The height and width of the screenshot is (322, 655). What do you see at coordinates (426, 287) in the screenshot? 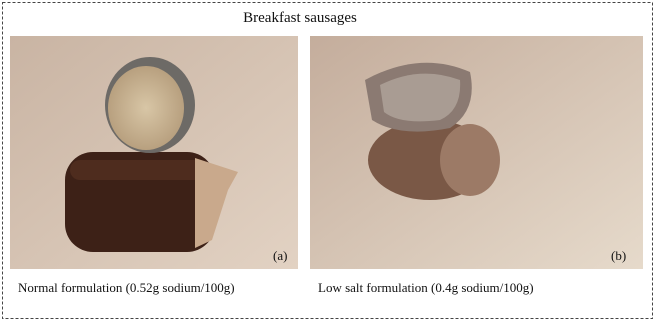
I see `panel-caption: Low salt formulation (0.4g sodium/100g)` at bounding box center [426, 287].